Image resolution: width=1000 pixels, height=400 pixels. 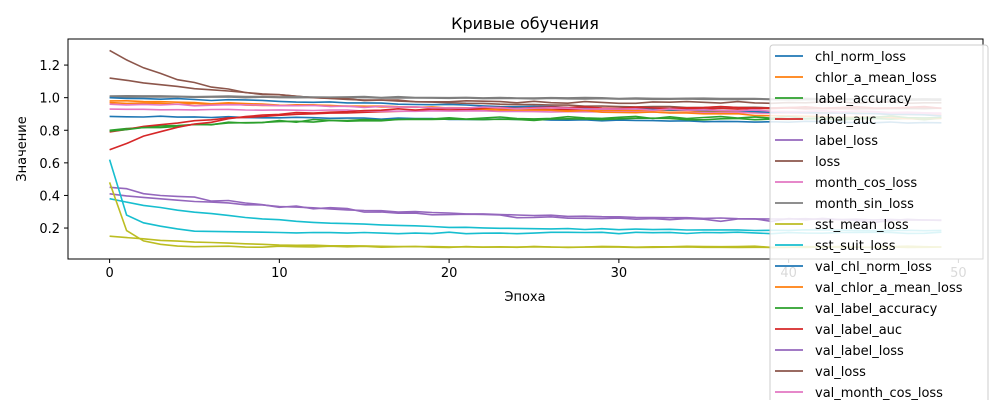 What do you see at coordinates (22, 148) in the screenshot?
I see `y-axis-title: Значение` at bounding box center [22, 148].